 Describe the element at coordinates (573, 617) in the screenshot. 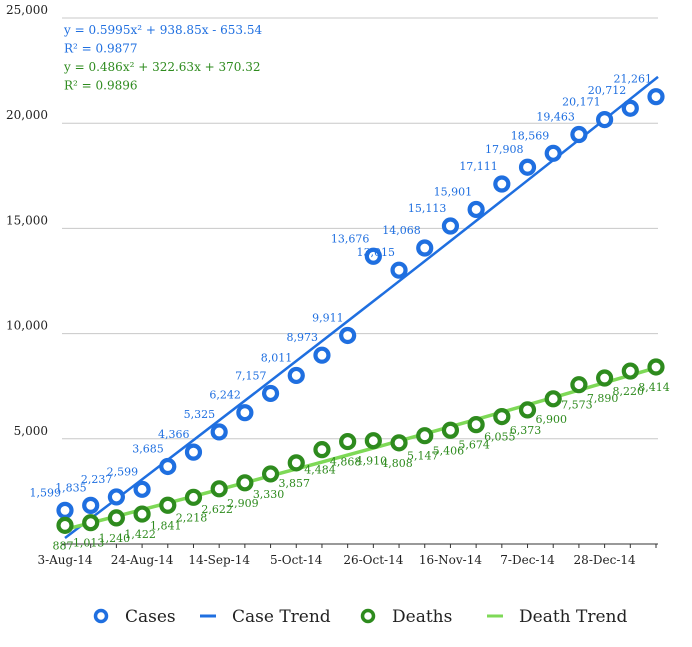

I see `legend-label: Death Trend` at that location.